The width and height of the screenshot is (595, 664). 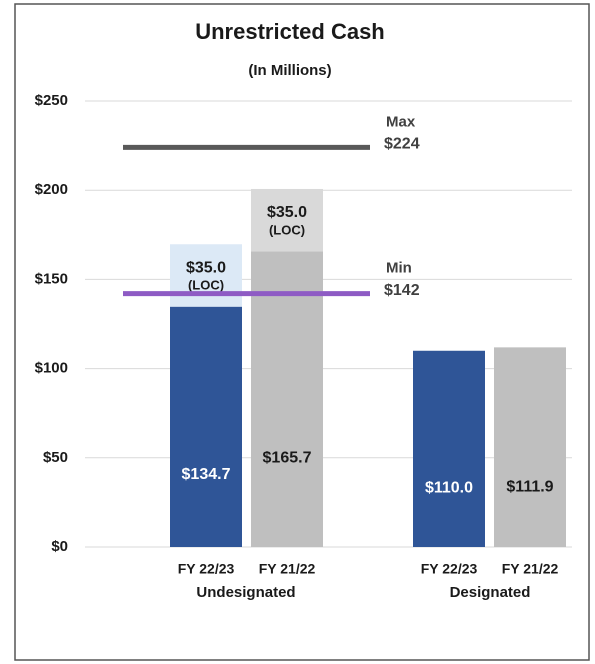 I want to click on reference-label: $142, so click(x=402, y=290).